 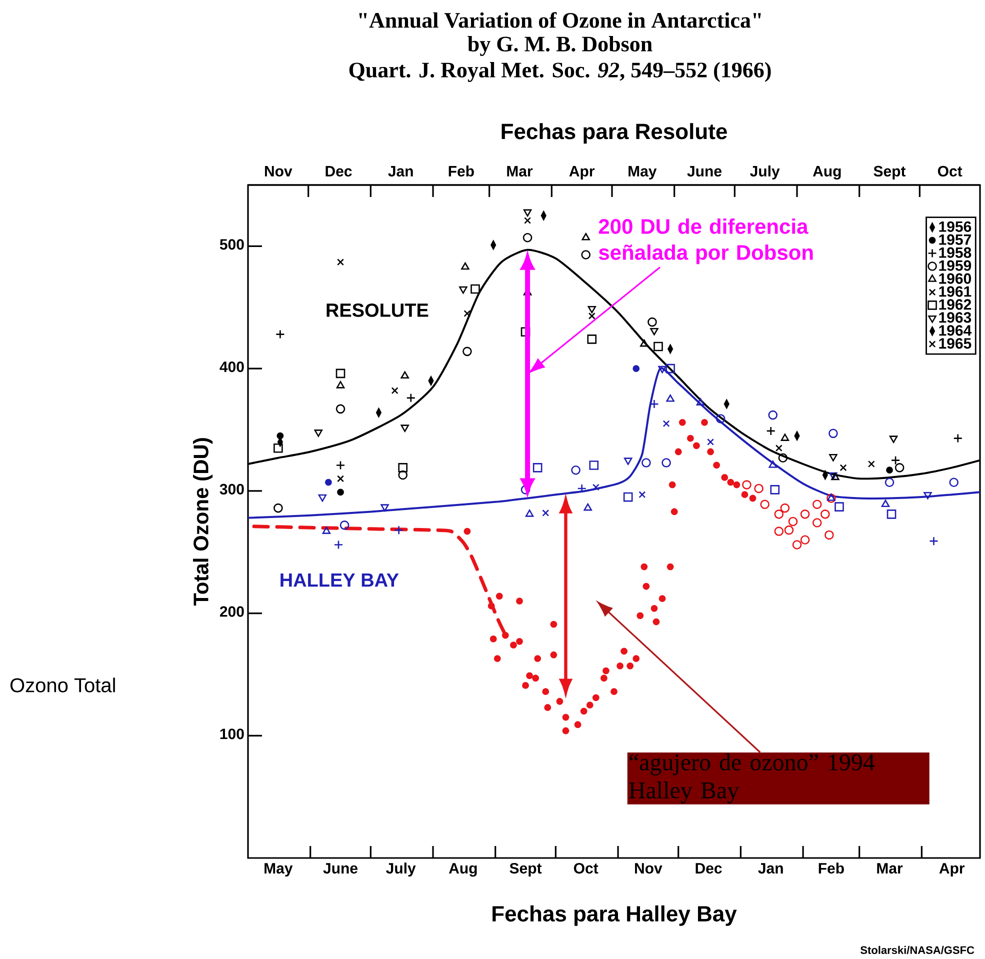 I want to click on legend-label: 1960, so click(x=955, y=278).